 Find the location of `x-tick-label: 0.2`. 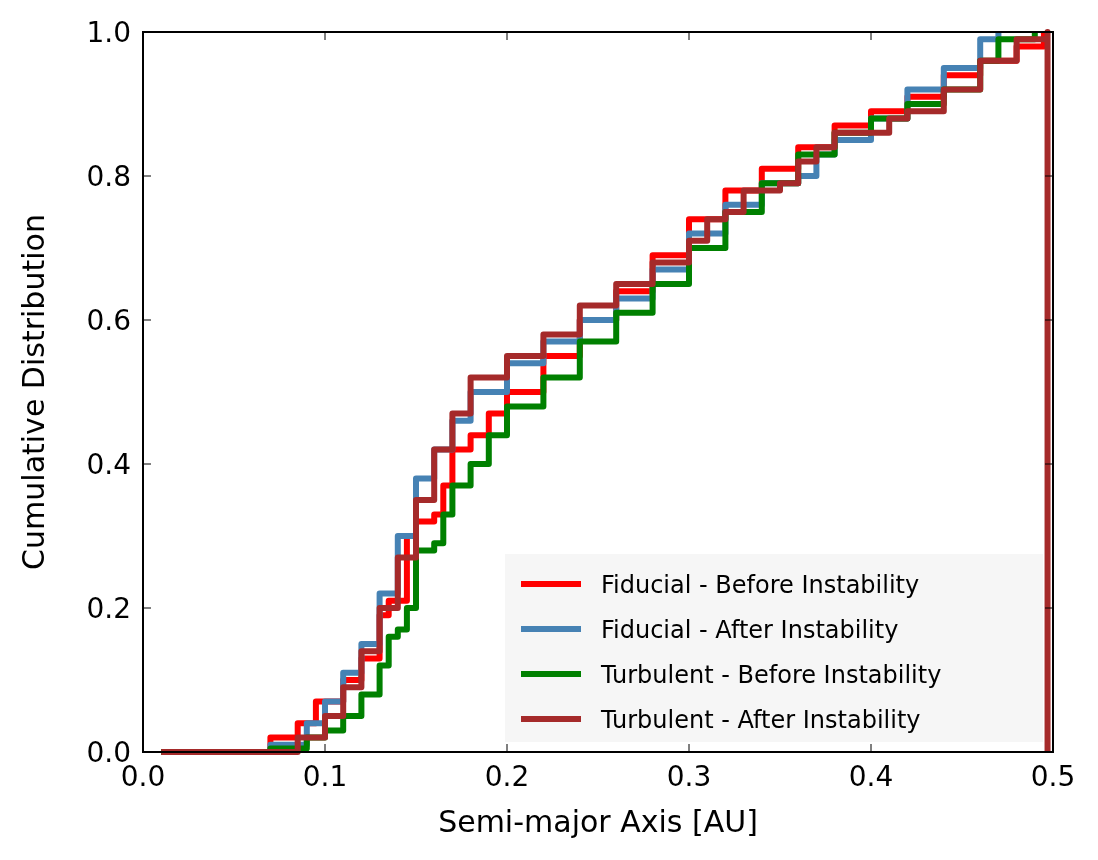

x-tick-label: 0.2 is located at coordinates (507, 776).